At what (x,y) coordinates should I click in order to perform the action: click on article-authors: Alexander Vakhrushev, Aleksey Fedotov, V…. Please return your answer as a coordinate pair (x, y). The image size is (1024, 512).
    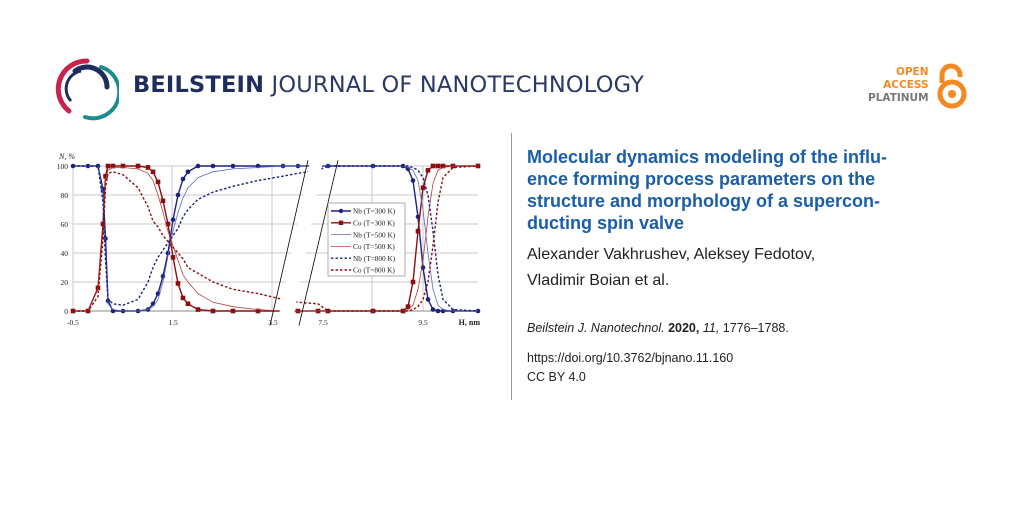
    Looking at the image, I should click on (671, 268).